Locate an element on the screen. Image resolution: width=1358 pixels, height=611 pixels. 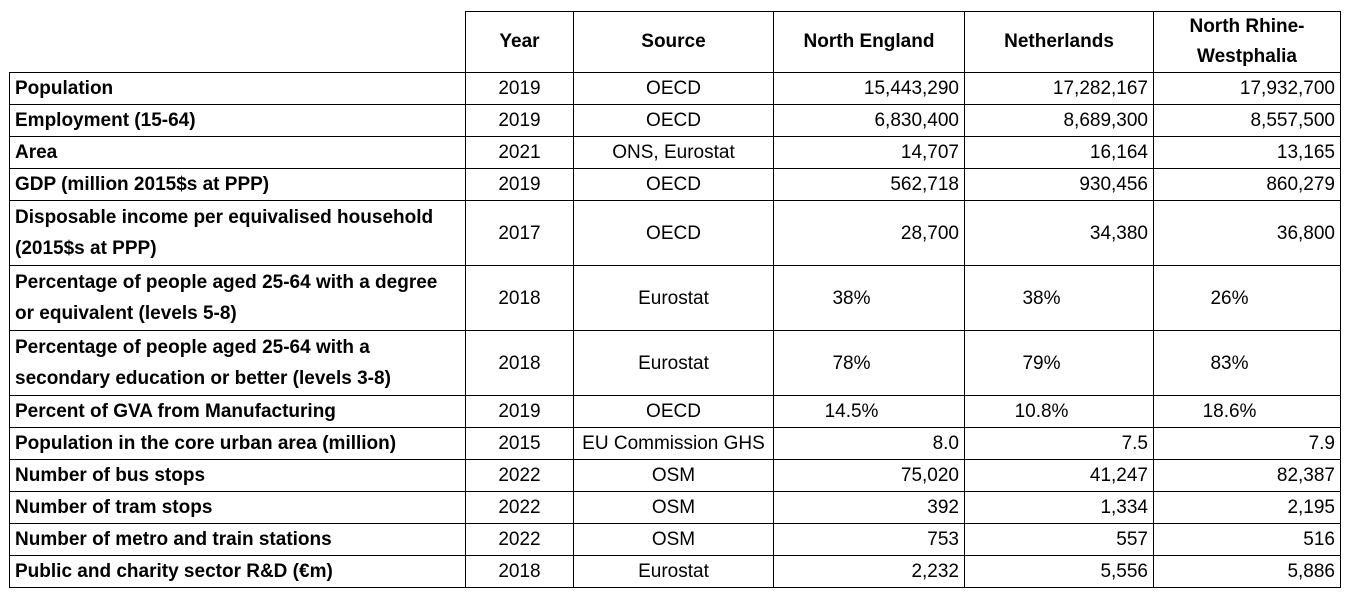
netherlands-cell: 557 is located at coordinates (1059, 539).